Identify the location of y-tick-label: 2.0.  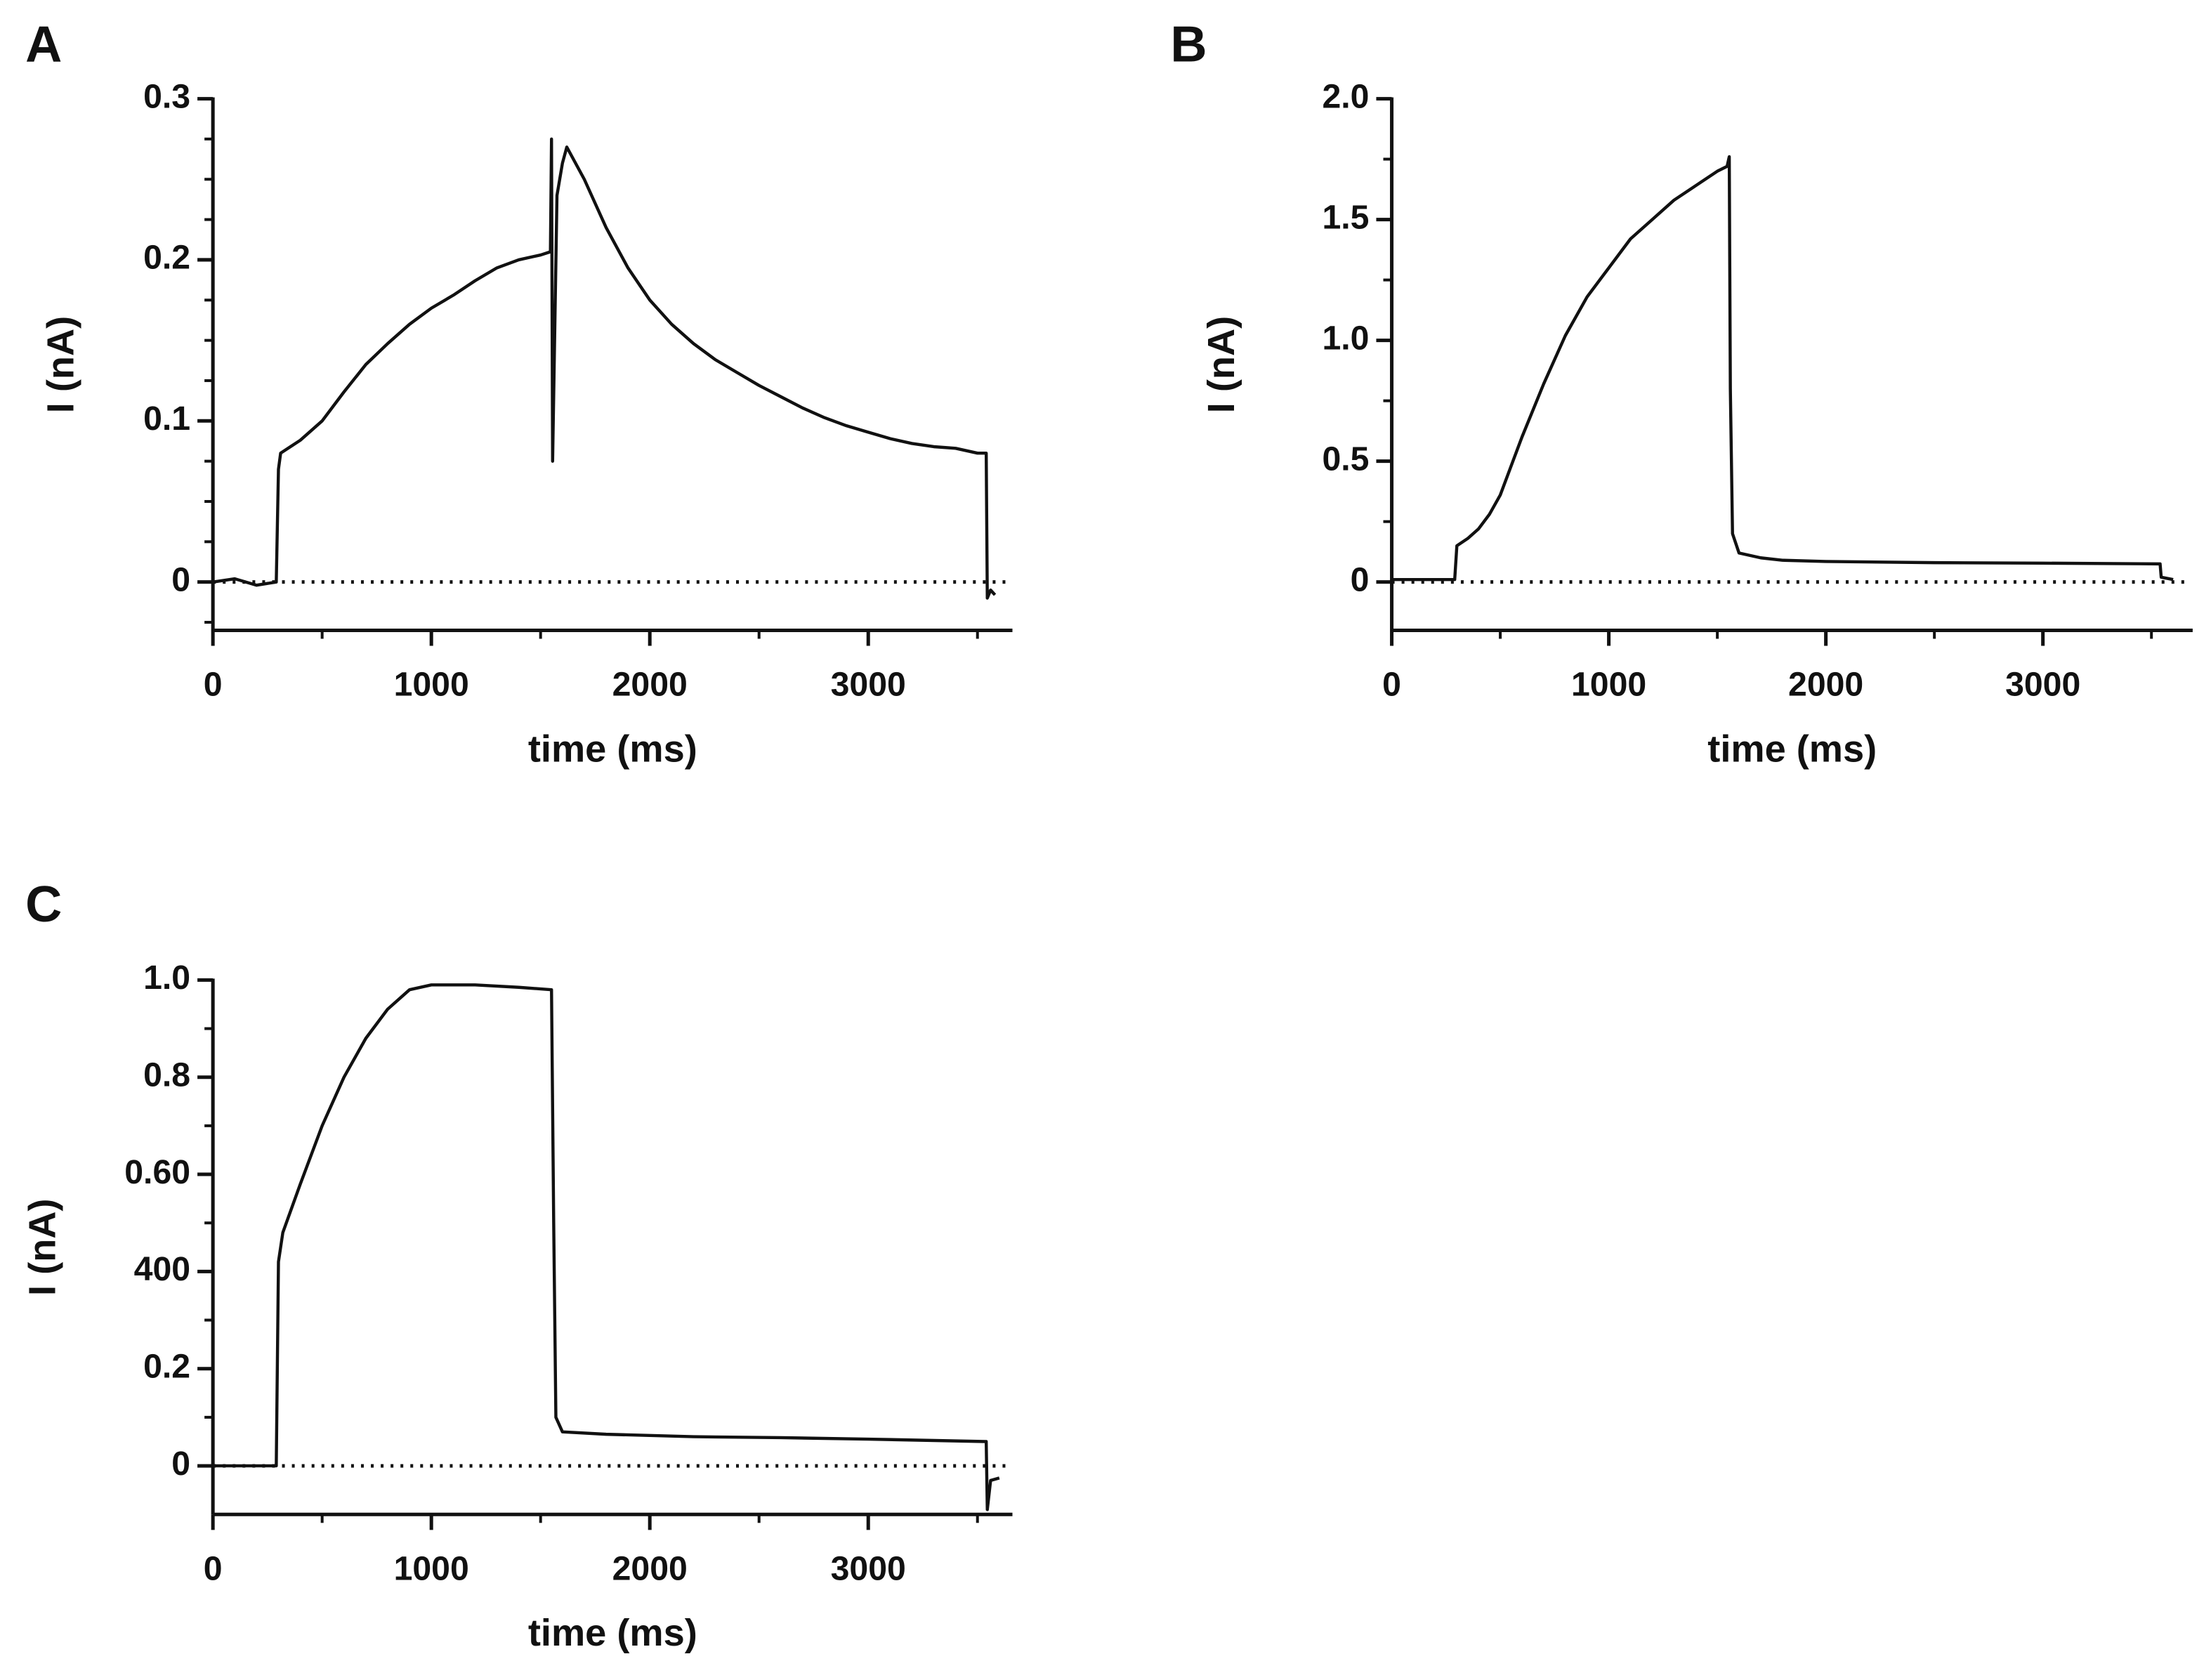
(1345, 96).